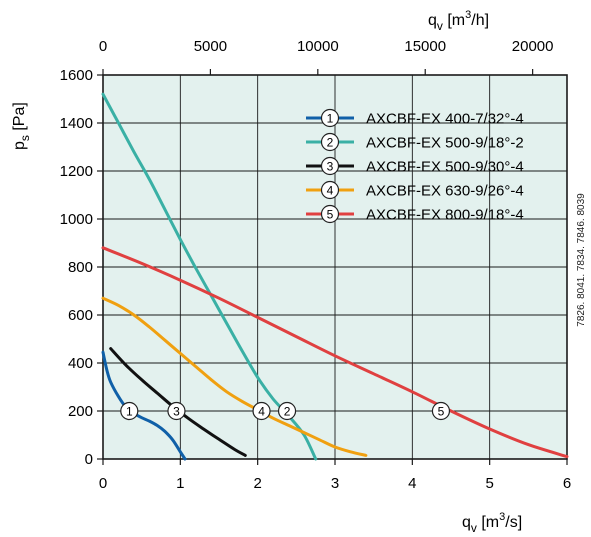 The image size is (591, 537). What do you see at coordinates (445, 119) in the screenshot?
I see `legend-label: AXCBF-EX 400-7/32°-4` at bounding box center [445, 119].